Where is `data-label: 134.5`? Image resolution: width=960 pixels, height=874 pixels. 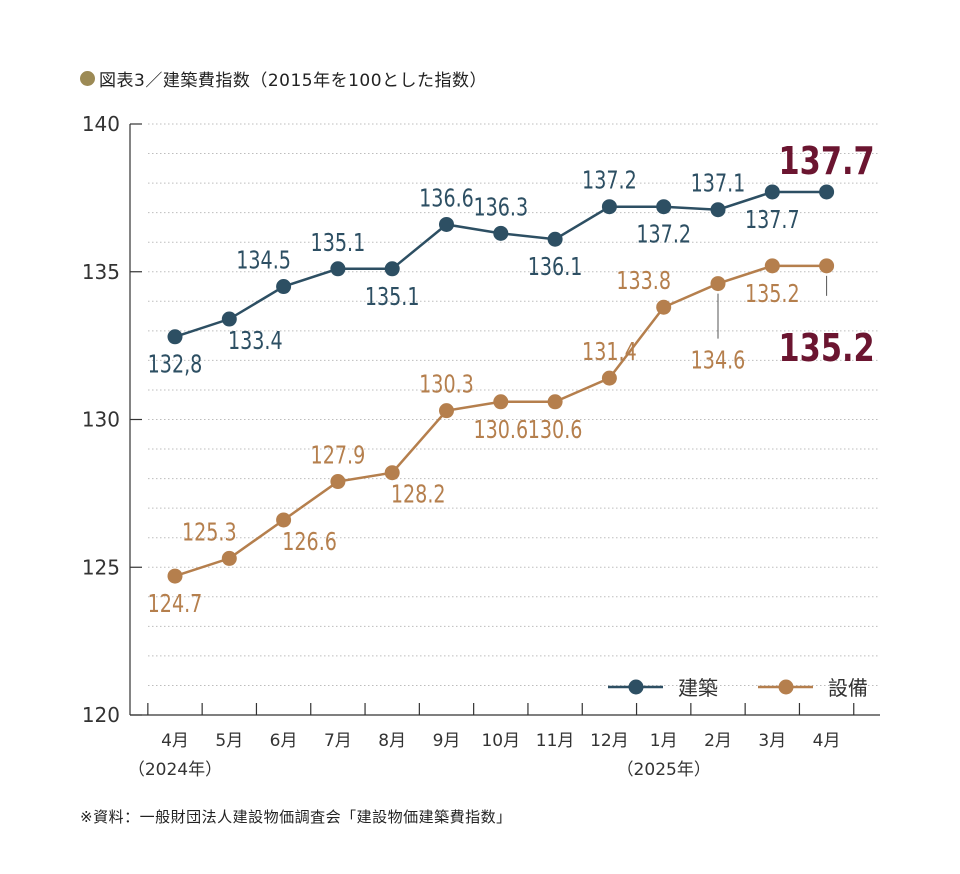 data-label: 134.5 is located at coordinates (263, 260).